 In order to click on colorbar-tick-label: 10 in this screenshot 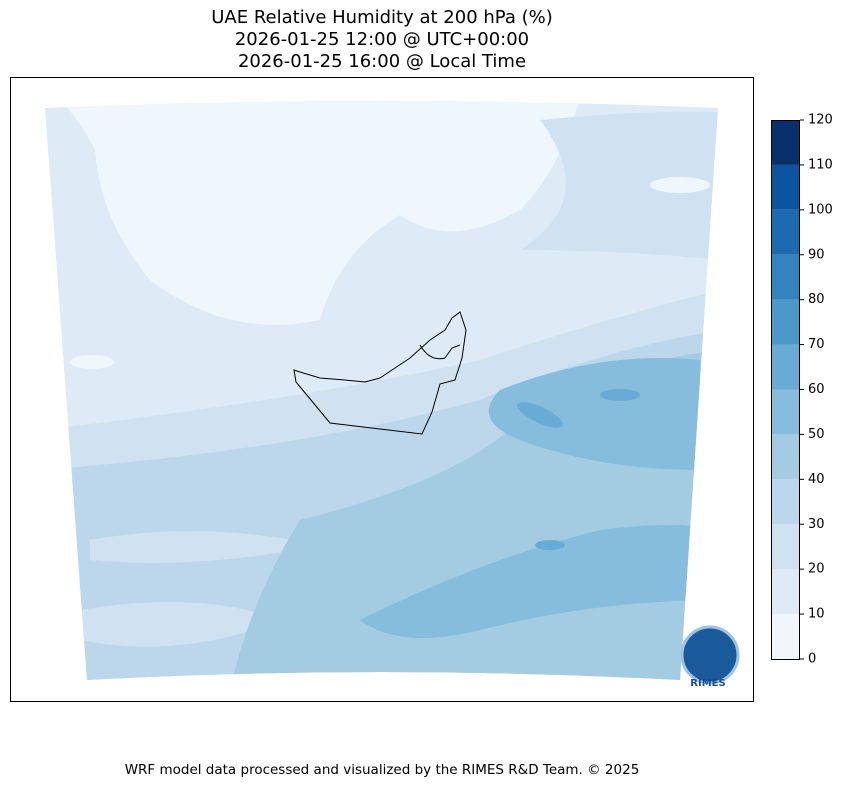, I will do `click(816, 614)`.